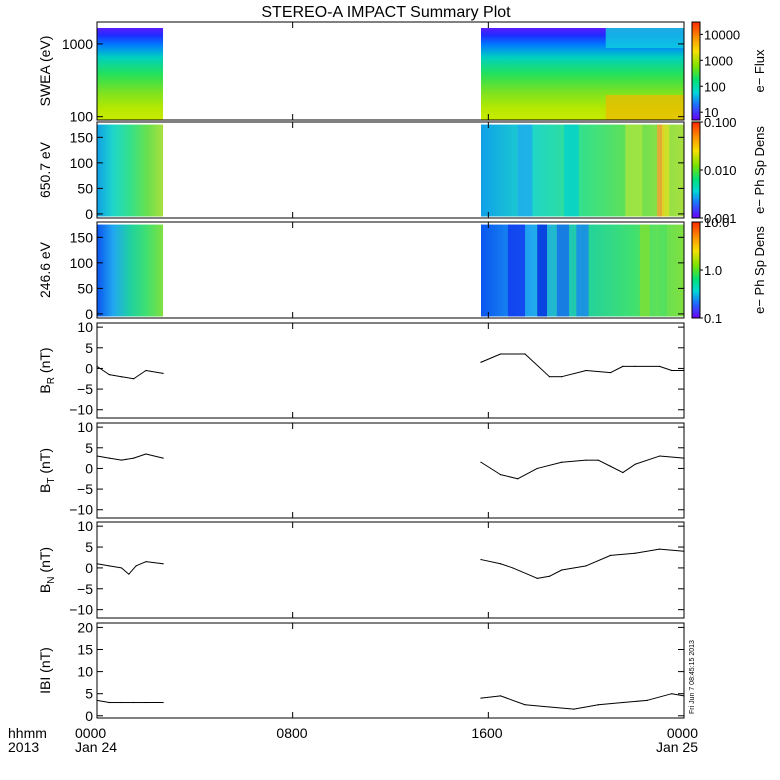 This screenshot has height=780, width=780. What do you see at coordinates (45, 169) in the screenshot?
I see `y-axis-label: 650.7 eV` at bounding box center [45, 169].